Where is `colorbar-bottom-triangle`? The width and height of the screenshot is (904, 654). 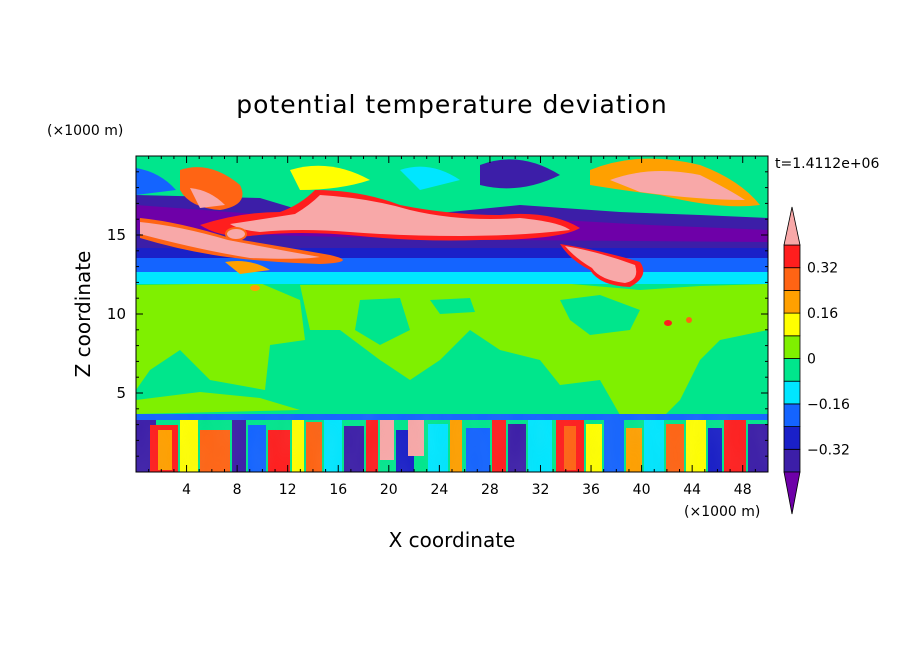
colorbar-bottom-triangle is located at coordinates (792, 493).